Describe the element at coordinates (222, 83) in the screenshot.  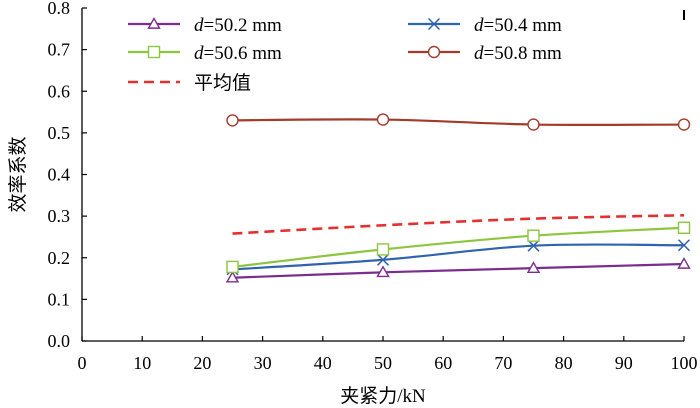
I see `legend-label-5: 平均值` at that location.